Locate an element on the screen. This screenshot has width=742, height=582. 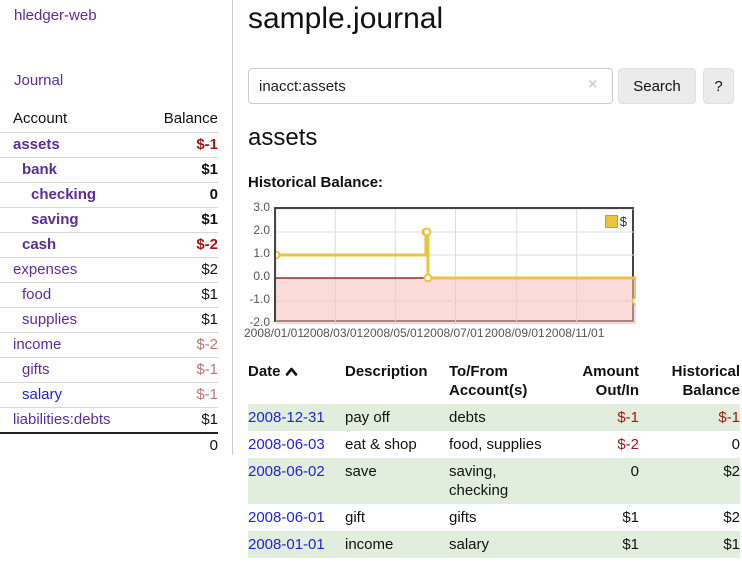
description-column-header: Description is located at coordinates (386, 371).